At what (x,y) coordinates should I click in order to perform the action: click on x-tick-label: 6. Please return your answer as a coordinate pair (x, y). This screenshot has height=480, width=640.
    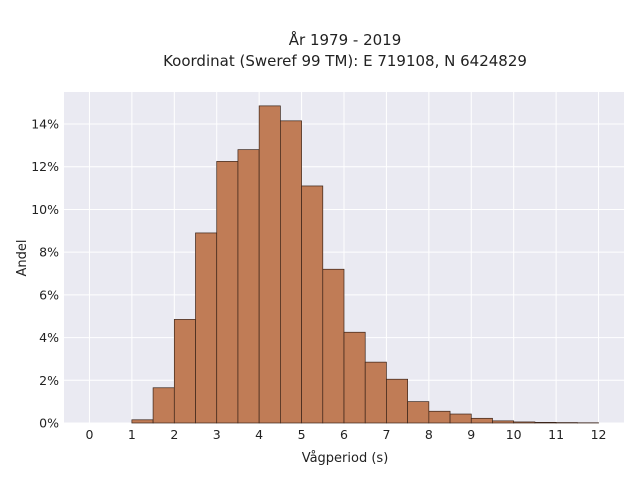
    Looking at the image, I should click on (344, 434).